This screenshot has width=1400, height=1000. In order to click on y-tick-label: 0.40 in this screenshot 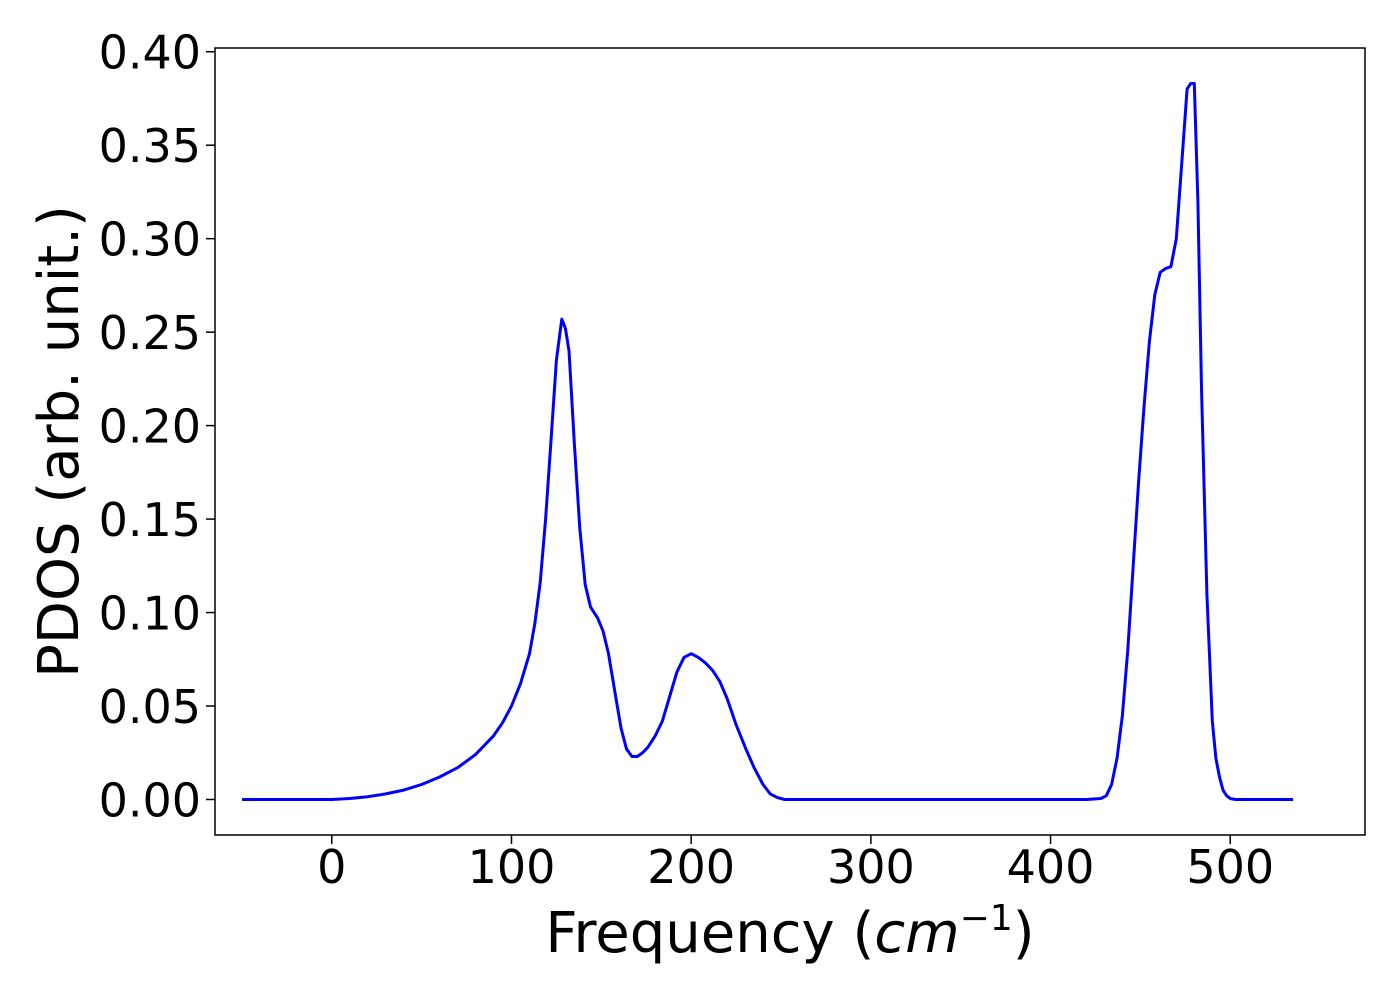, I will do `click(150, 53)`.